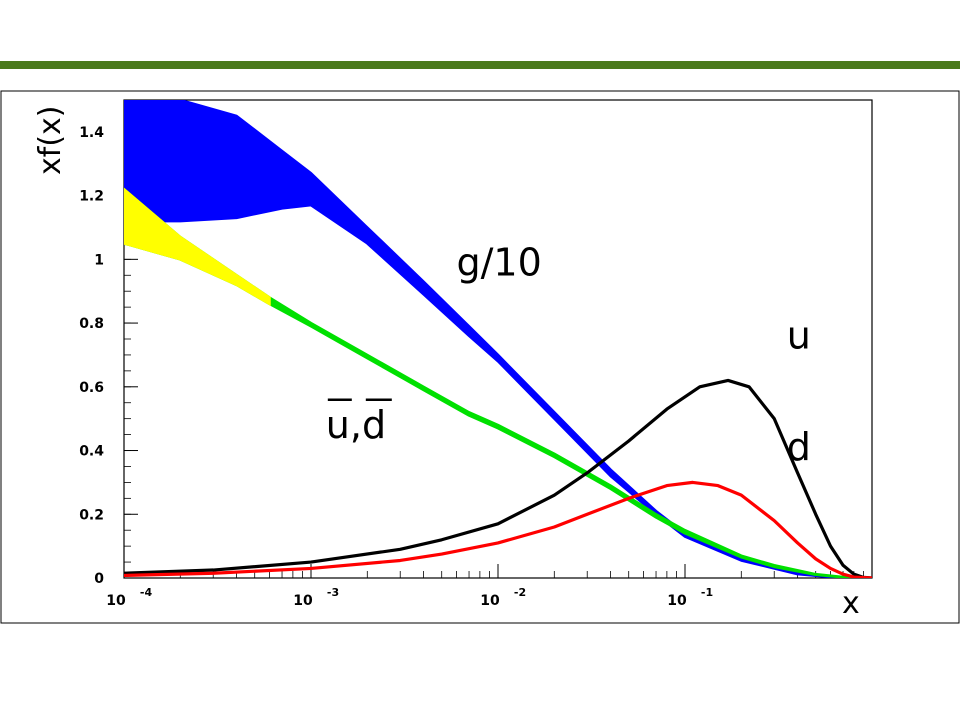 The height and width of the screenshot is (720, 960). Describe the element at coordinates (91, 133) in the screenshot. I see `y-tick-label: 1.4` at that location.